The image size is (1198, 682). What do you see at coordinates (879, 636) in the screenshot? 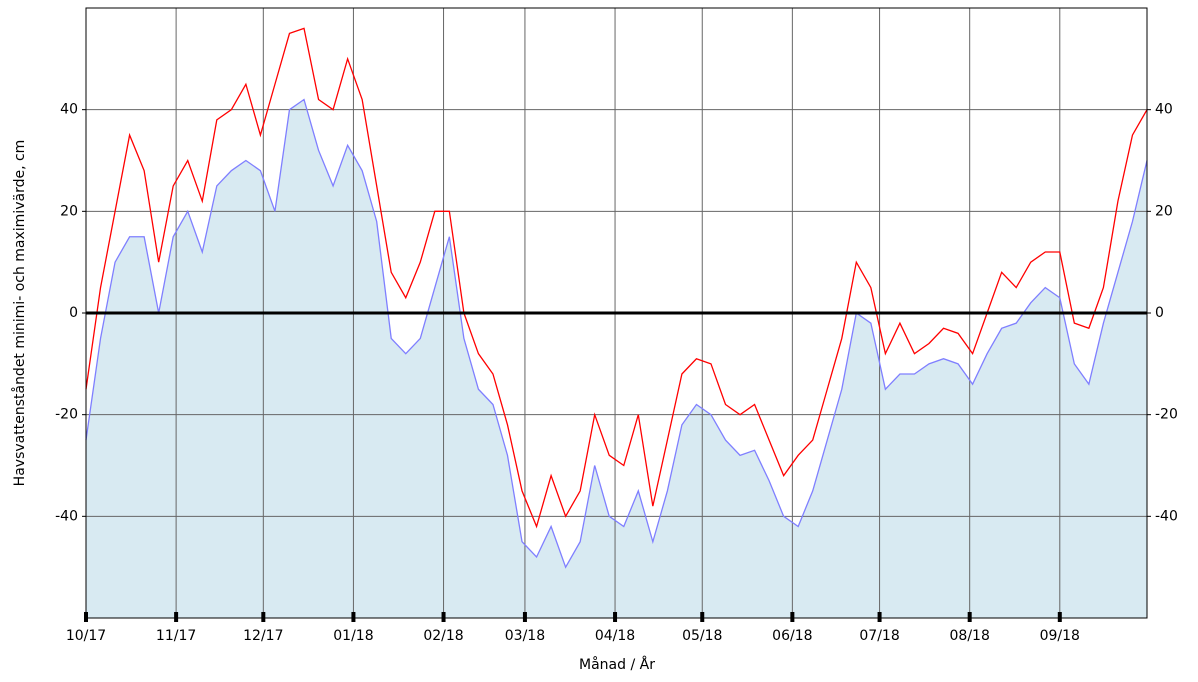
I see `x-tick-label: 07/18` at bounding box center [879, 636].